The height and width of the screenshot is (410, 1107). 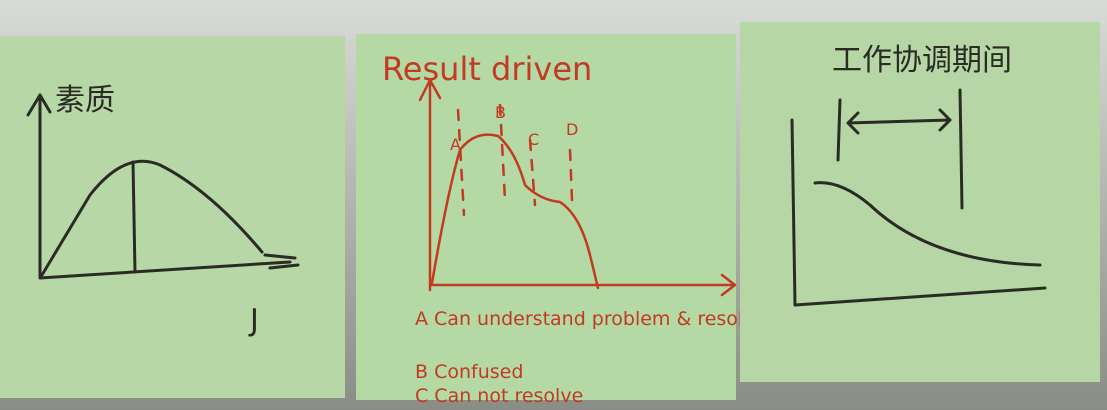 I want to click on divider, so click(x=134, y=217).